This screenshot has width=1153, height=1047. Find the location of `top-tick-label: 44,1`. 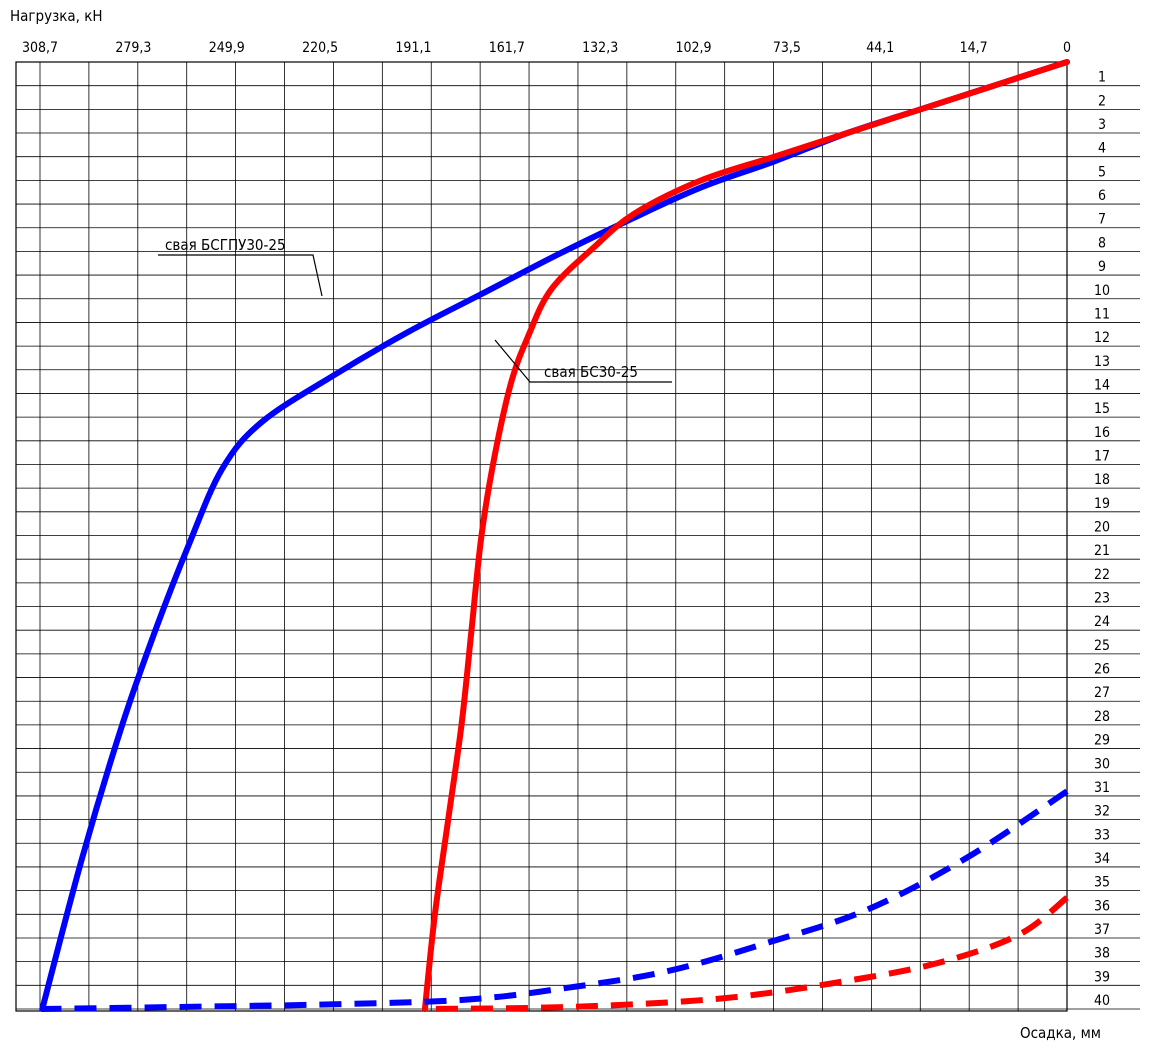

top-tick-label: 44,1 is located at coordinates (880, 48).